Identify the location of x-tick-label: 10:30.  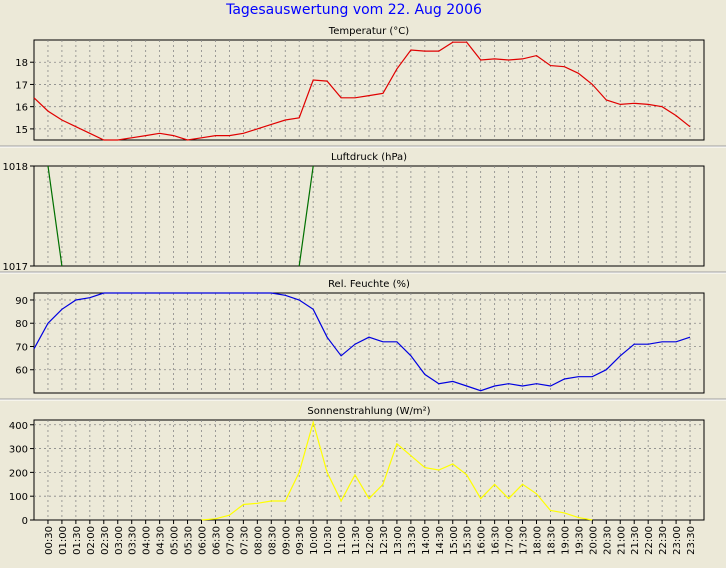
(328, 540).